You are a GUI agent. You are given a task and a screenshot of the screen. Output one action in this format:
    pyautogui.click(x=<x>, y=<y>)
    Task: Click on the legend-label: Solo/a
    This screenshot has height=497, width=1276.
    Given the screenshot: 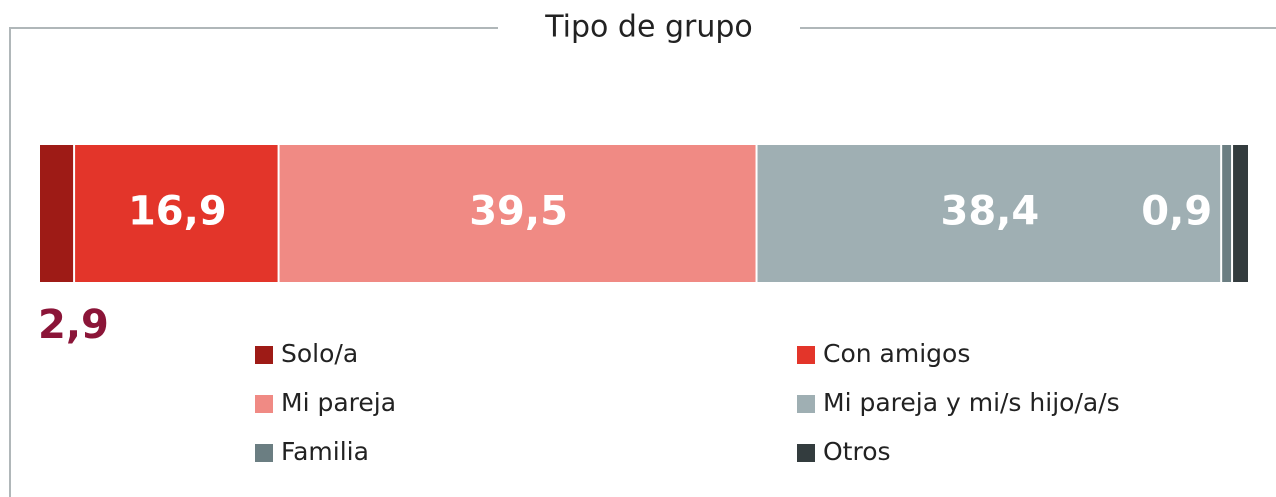 What is the action you would take?
    pyautogui.click(x=319, y=353)
    